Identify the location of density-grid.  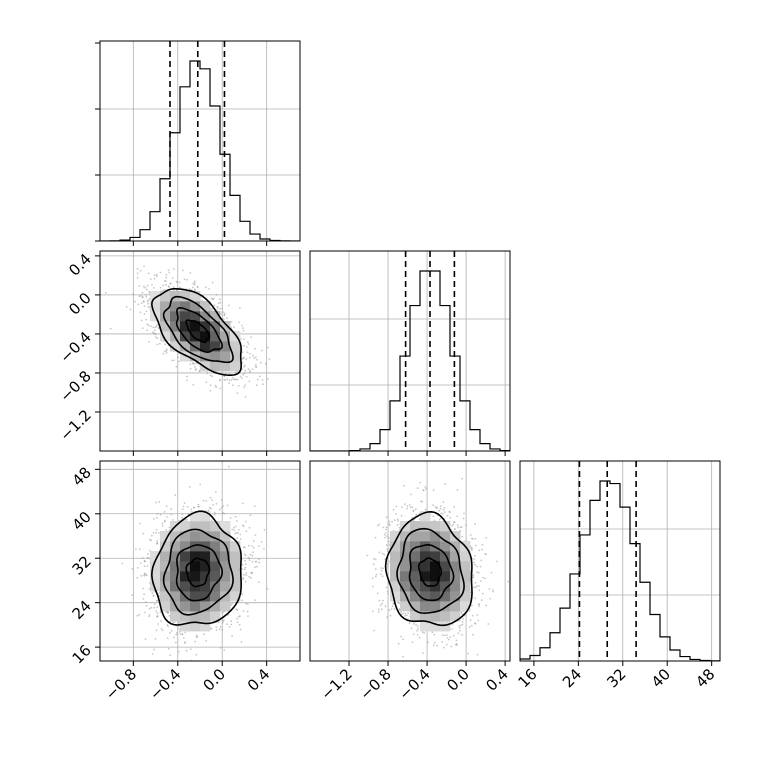
(195, 571).